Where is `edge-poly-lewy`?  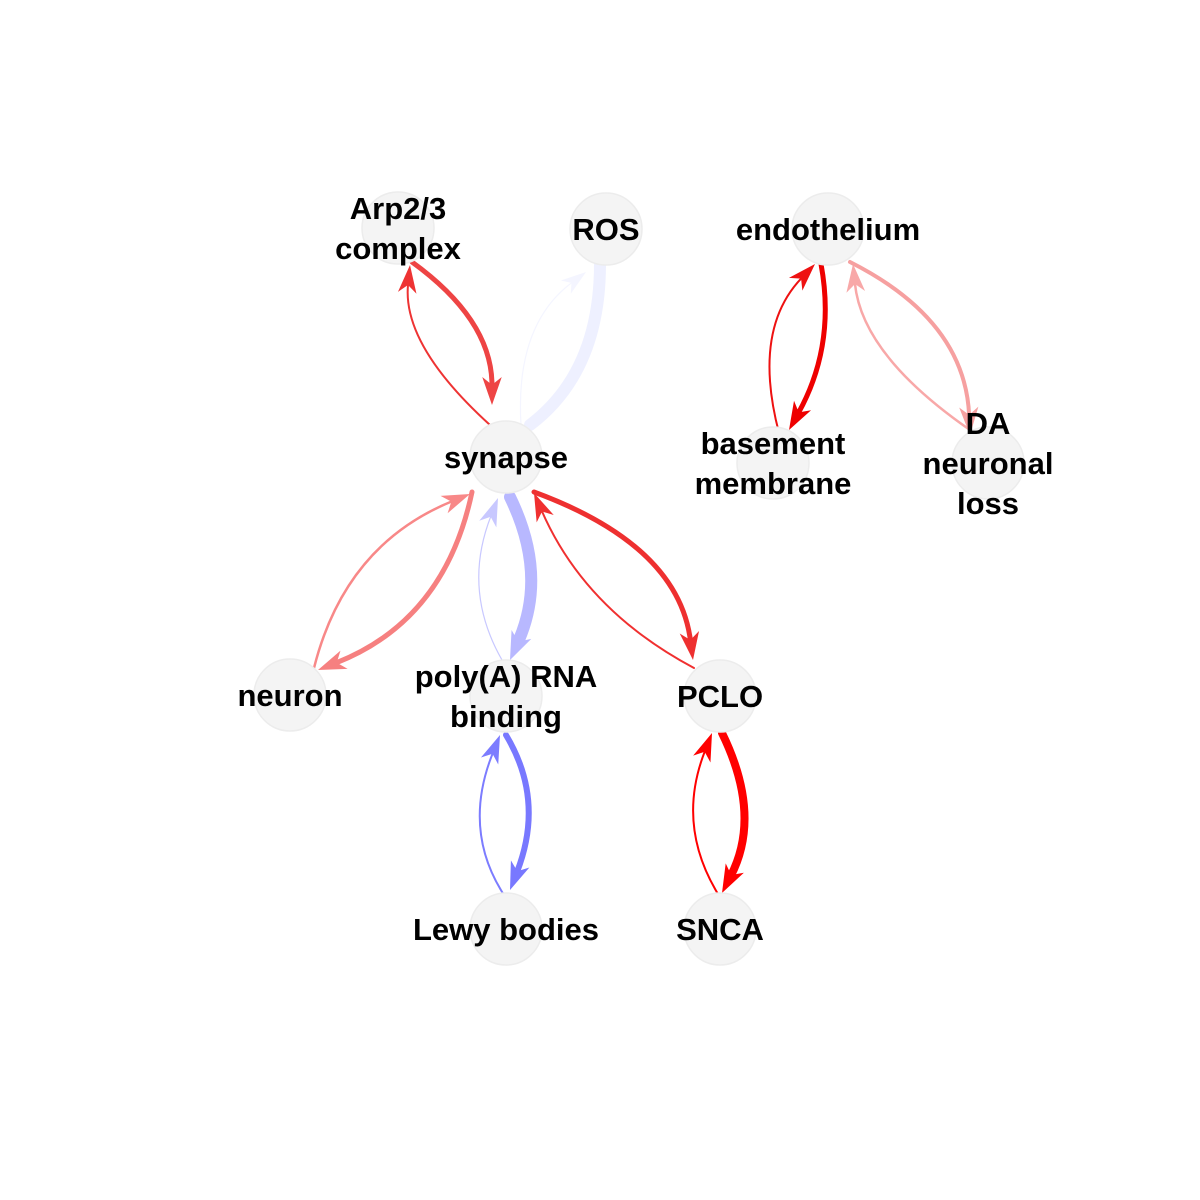 edge-poly-lewy is located at coordinates (517, 811).